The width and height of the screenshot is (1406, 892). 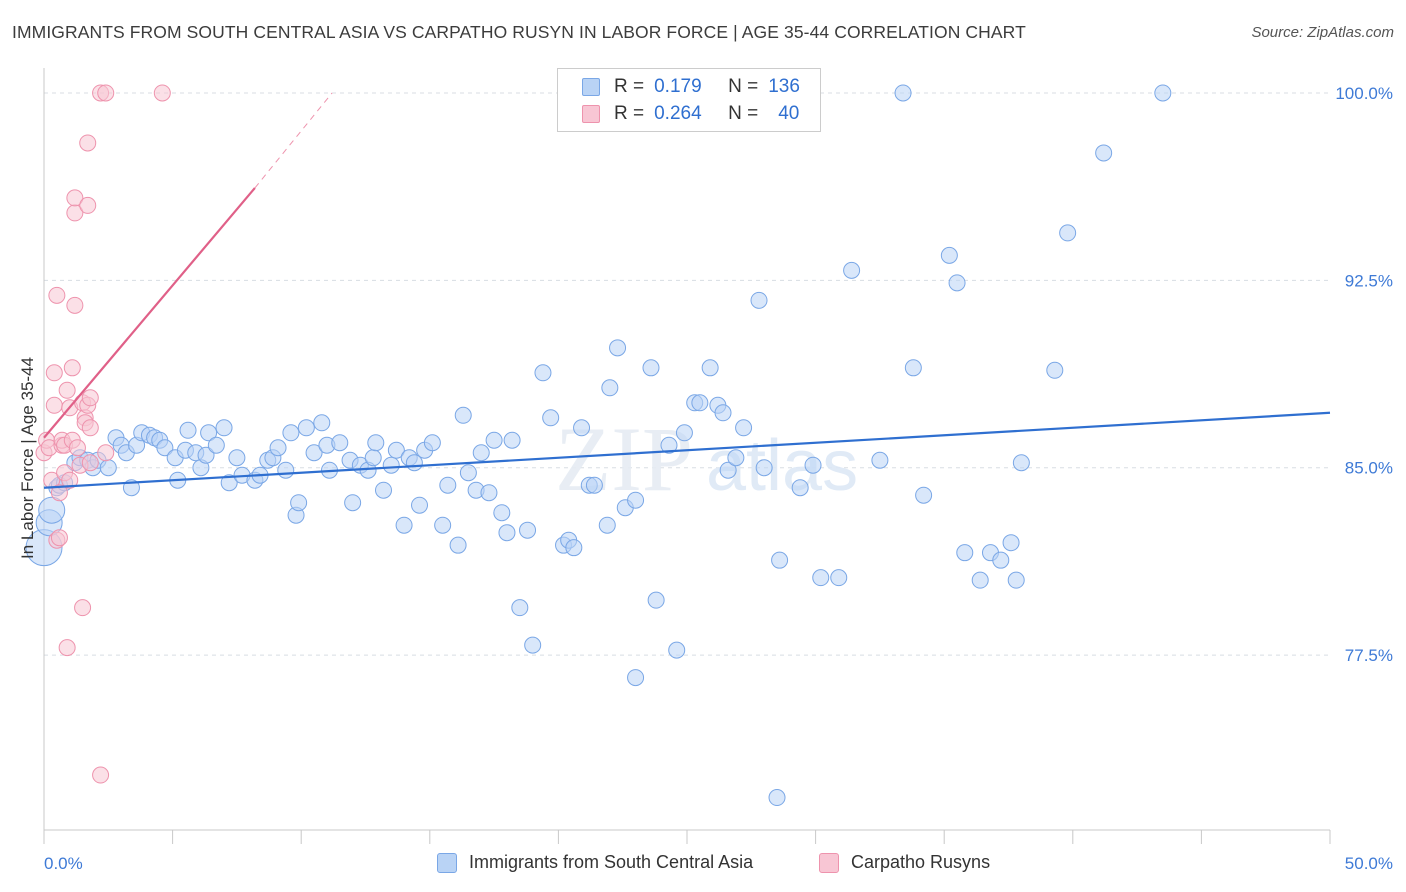 I want to click on x-tick-label: 0.0%, so click(x=63, y=863).